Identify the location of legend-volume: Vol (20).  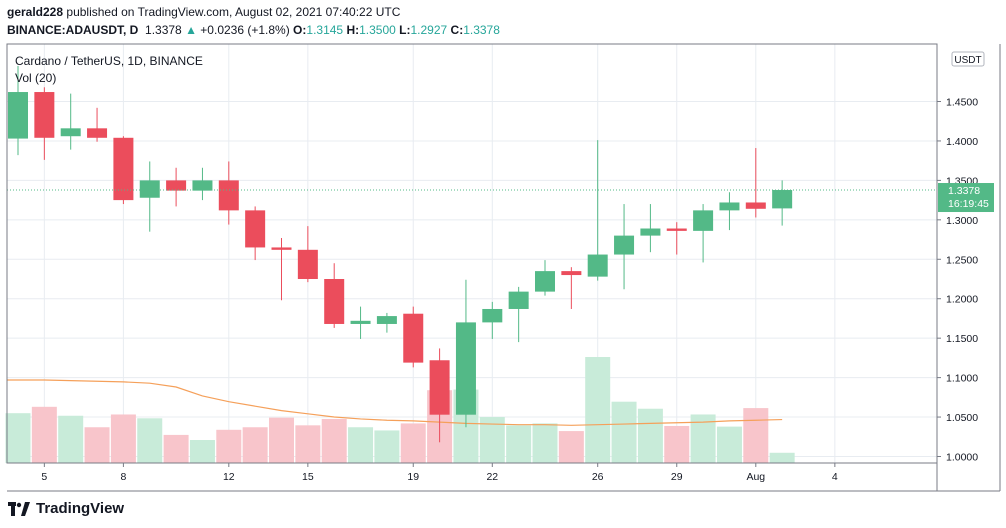
(35, 78).